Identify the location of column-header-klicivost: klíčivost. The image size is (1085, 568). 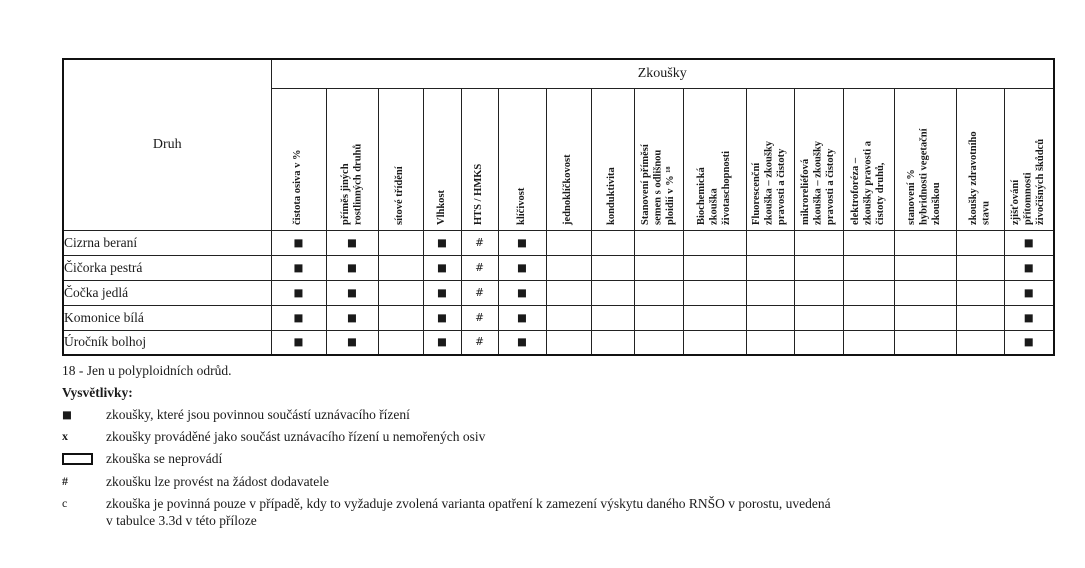
(521, 206).